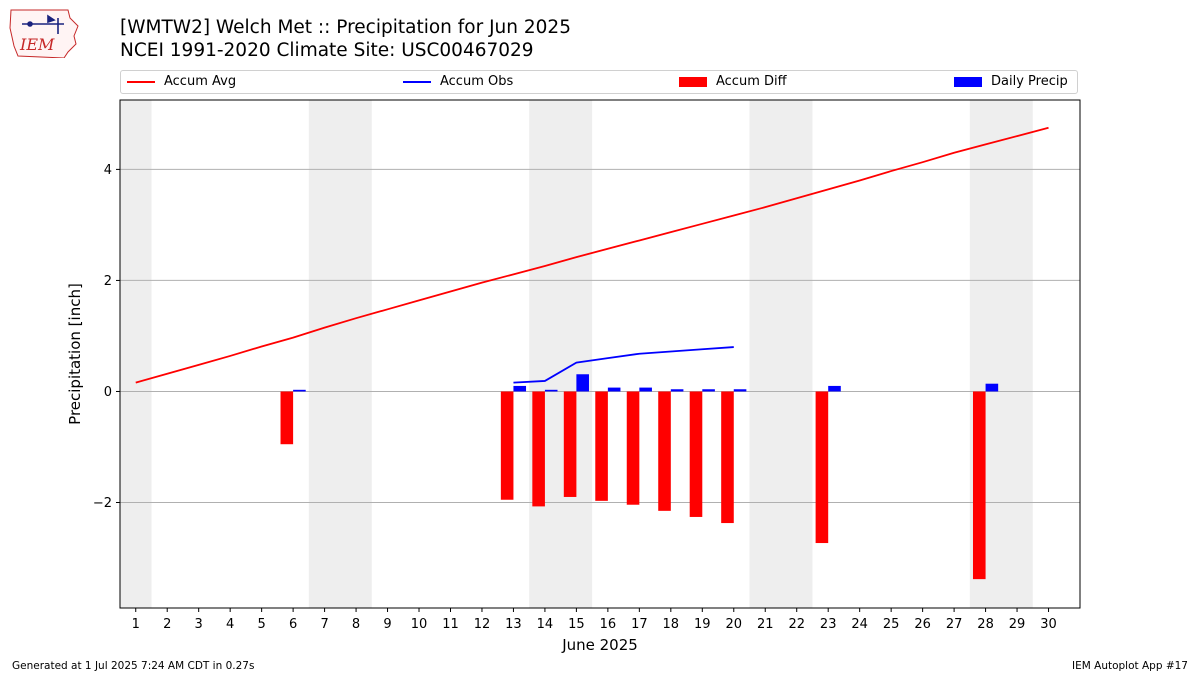 This screenshot has height=675, width=1200. What do you see at coordinates (327, 50) in the screenshot?
I see `chart-subtitle: NCEI 1991-2020 Climate Site: USC00467029` at bounding box center [327, 50].